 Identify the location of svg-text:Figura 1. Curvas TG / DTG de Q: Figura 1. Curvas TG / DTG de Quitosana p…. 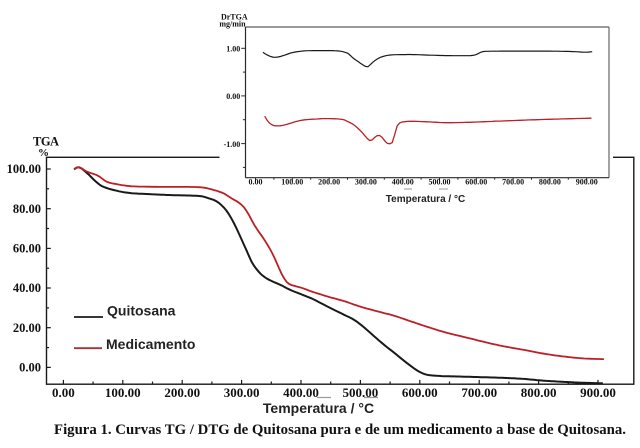
(340, 430).